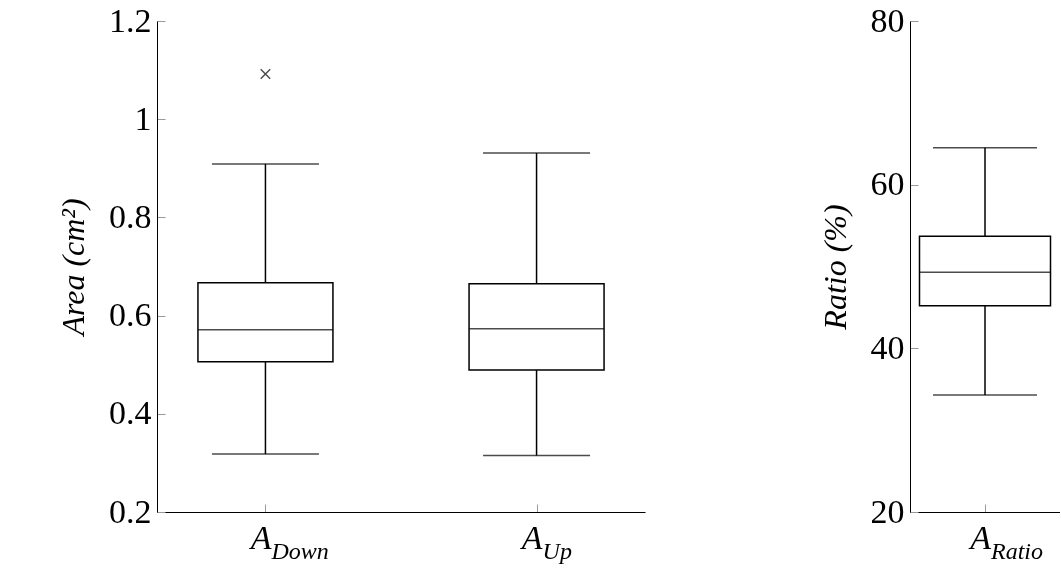 The height and width of the screenshot is (568, 1061). What do you see at coordinates (73, 268) in the screenshot?
I see `y-axis-title: Area (cm²)` at bounding box center [73, 268].